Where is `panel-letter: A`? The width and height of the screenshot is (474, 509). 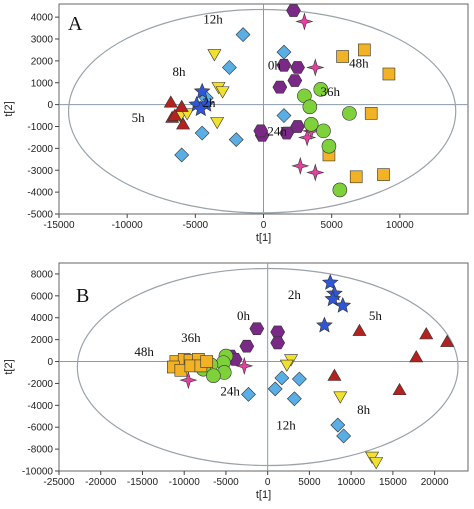 panel-letter: A is located at coordinates (75, 24).